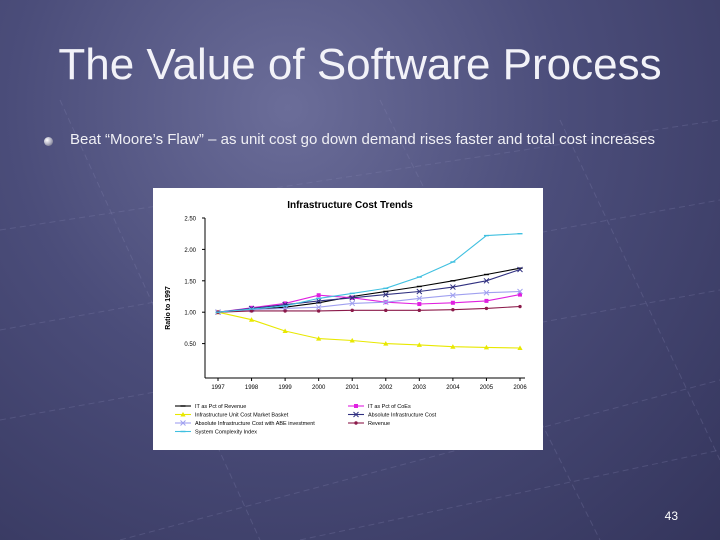 The height and width of the screenshot is (540, 720). What do you see at coordinates (453, 388) in the screenshot?
I see `x-tick-label: 2004` at bounding box center [453, 388].